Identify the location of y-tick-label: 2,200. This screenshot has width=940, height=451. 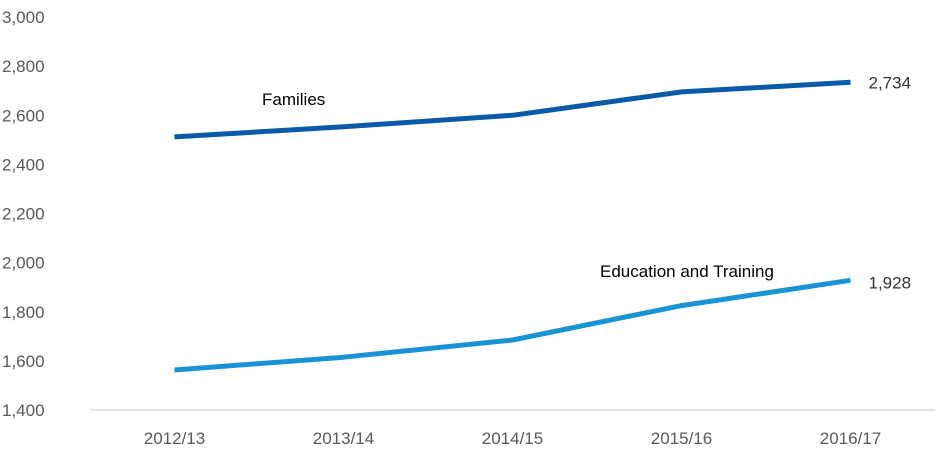
(23, 214).